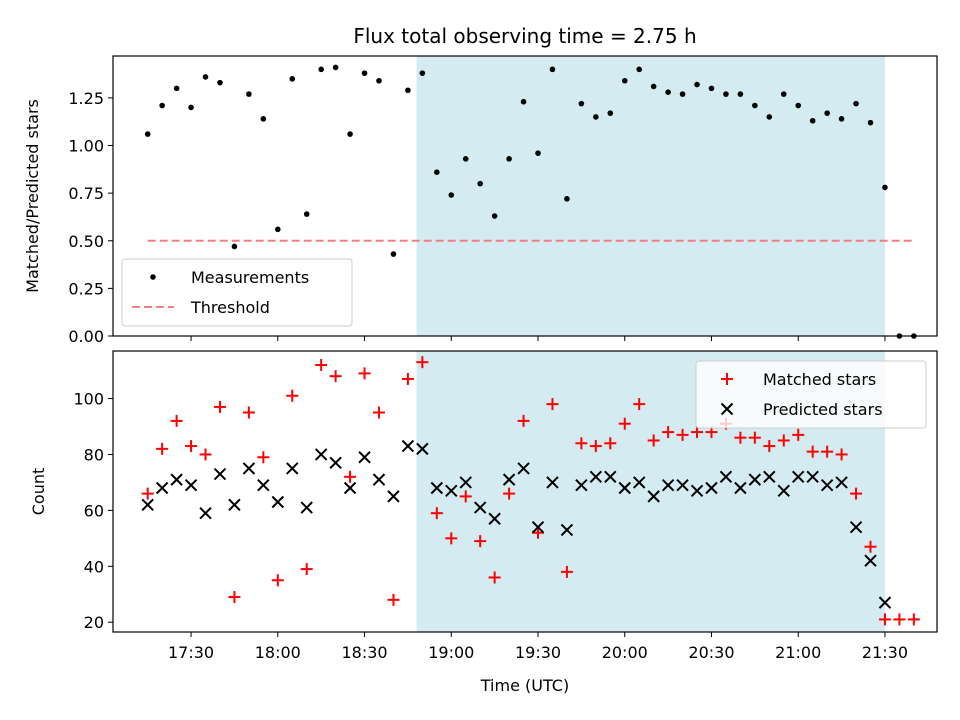 Image resolution: width=960 pixels, height=720 pixels. I want to click on legend-matched-label: Matched stars, so click(819, 379).